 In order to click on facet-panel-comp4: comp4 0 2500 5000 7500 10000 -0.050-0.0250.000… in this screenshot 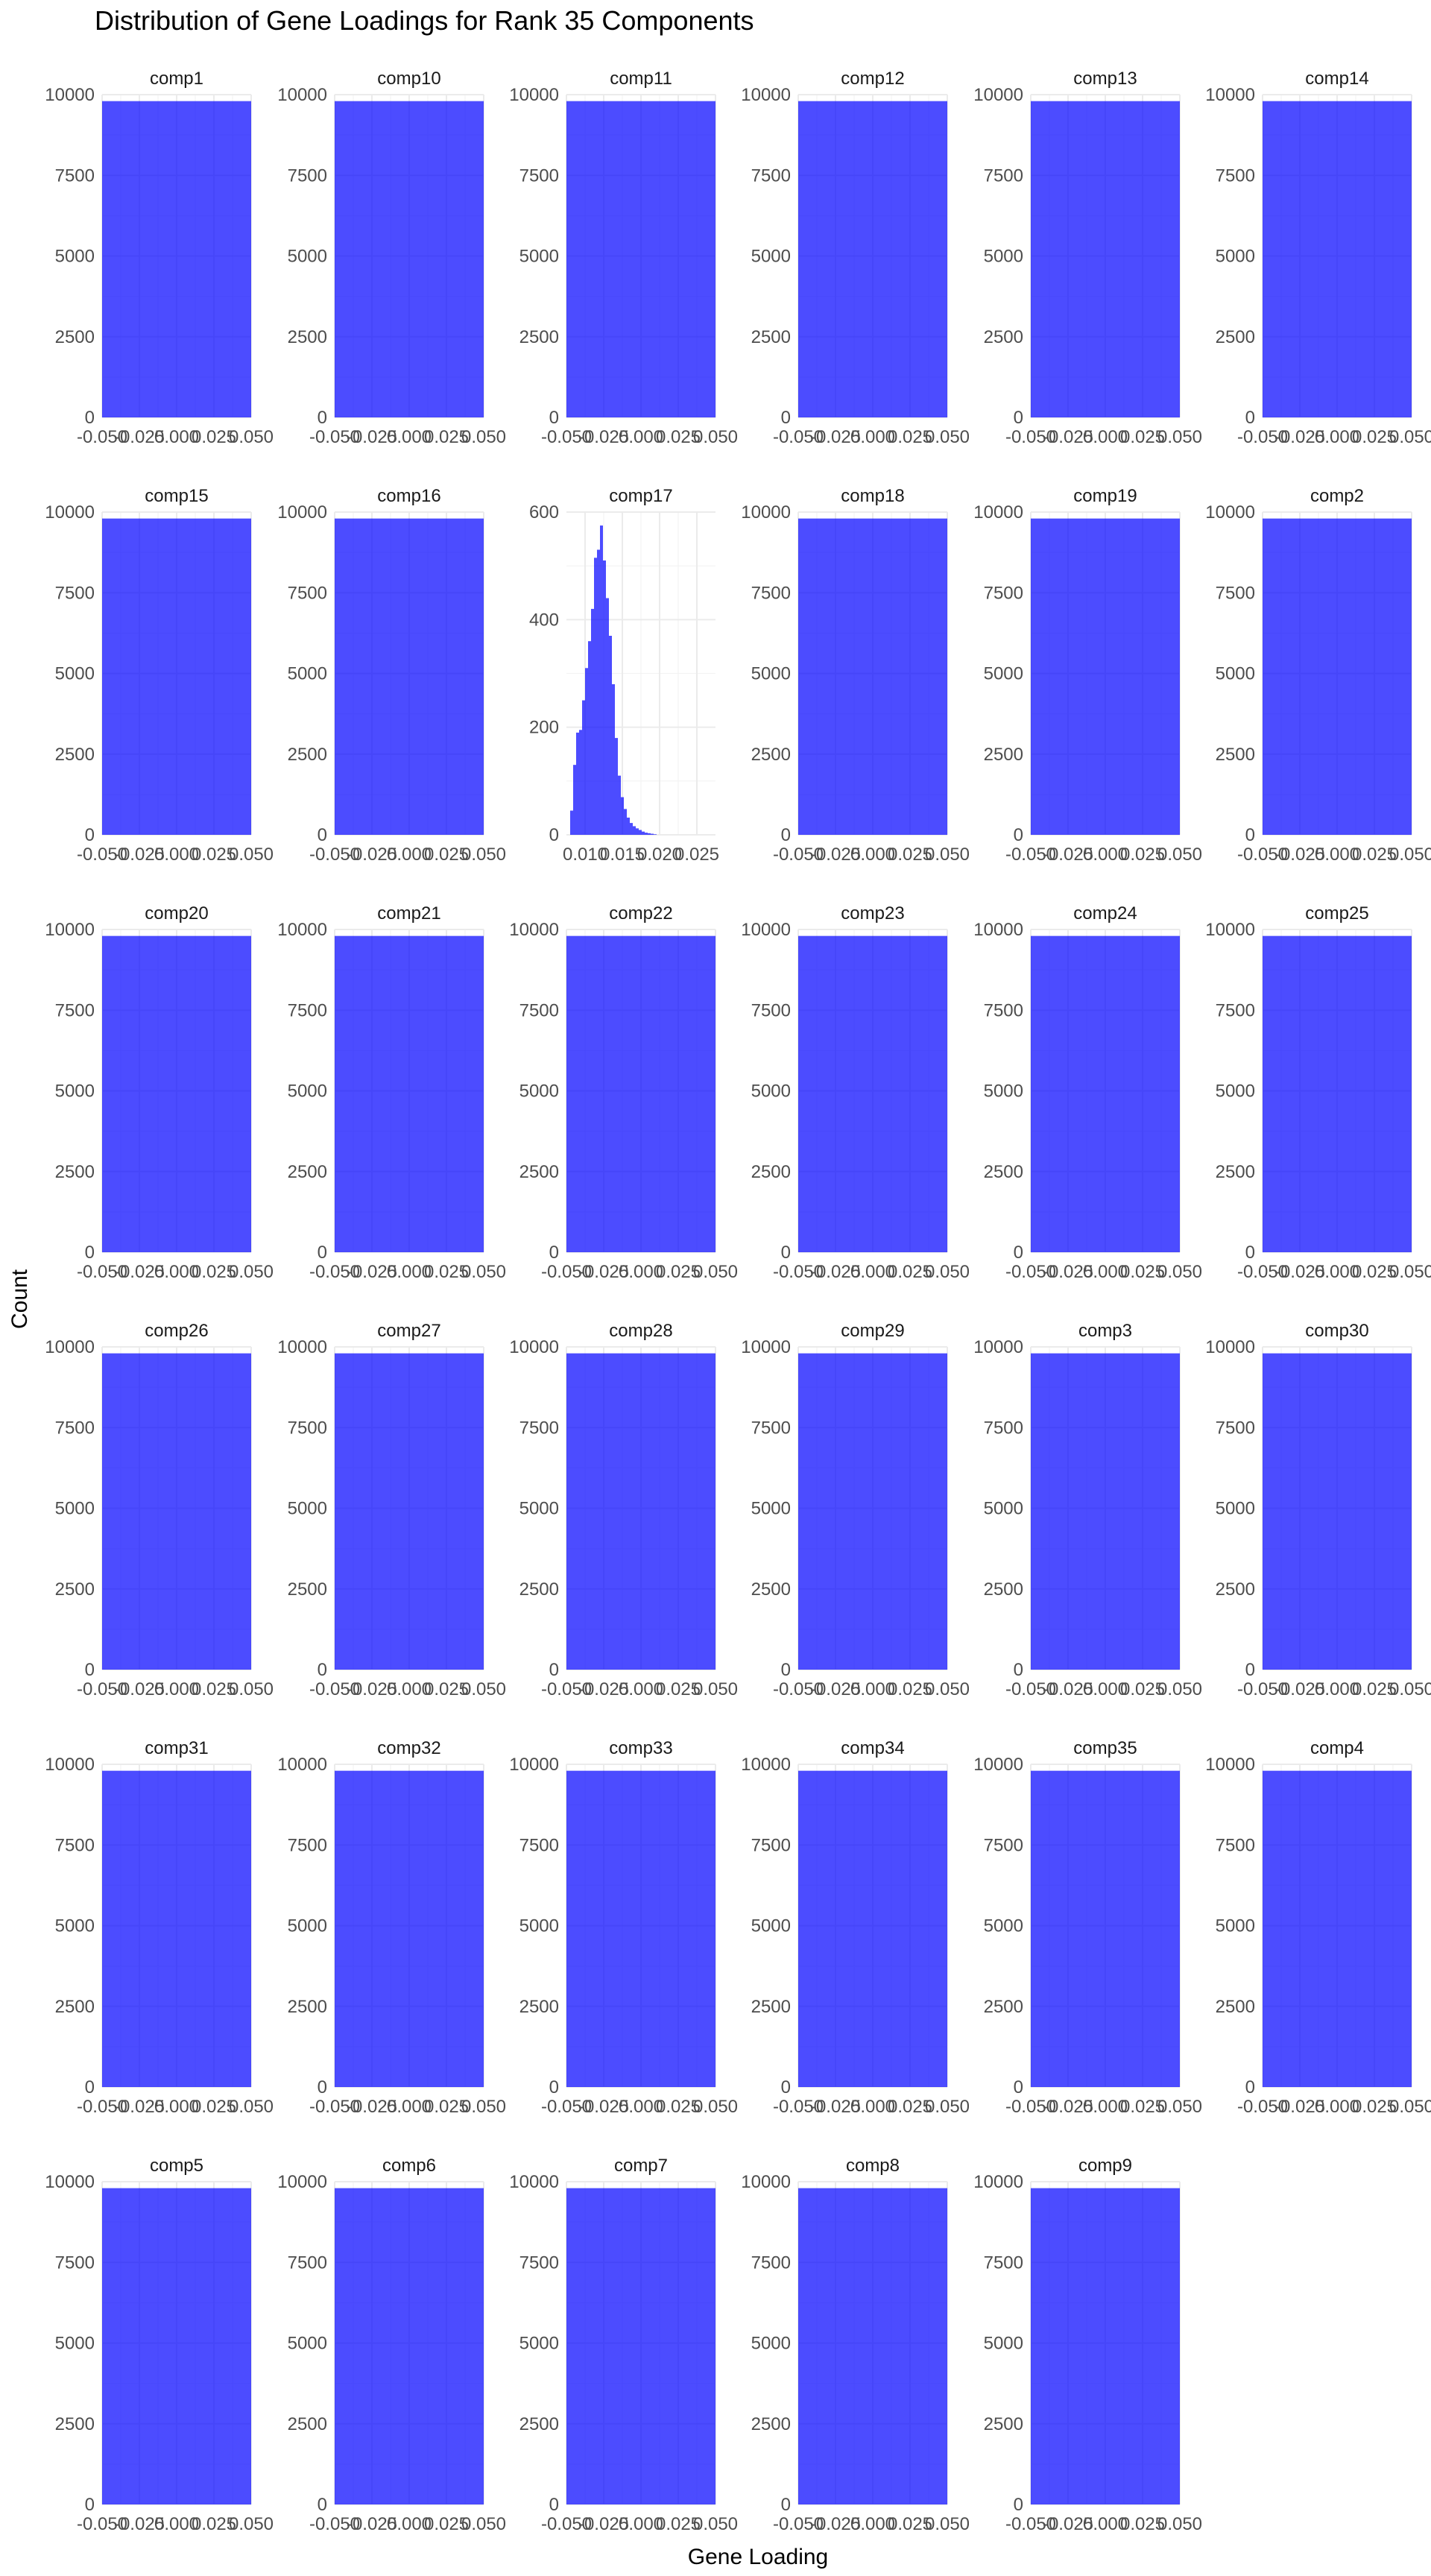, I will do `click(1318, 1928)`.